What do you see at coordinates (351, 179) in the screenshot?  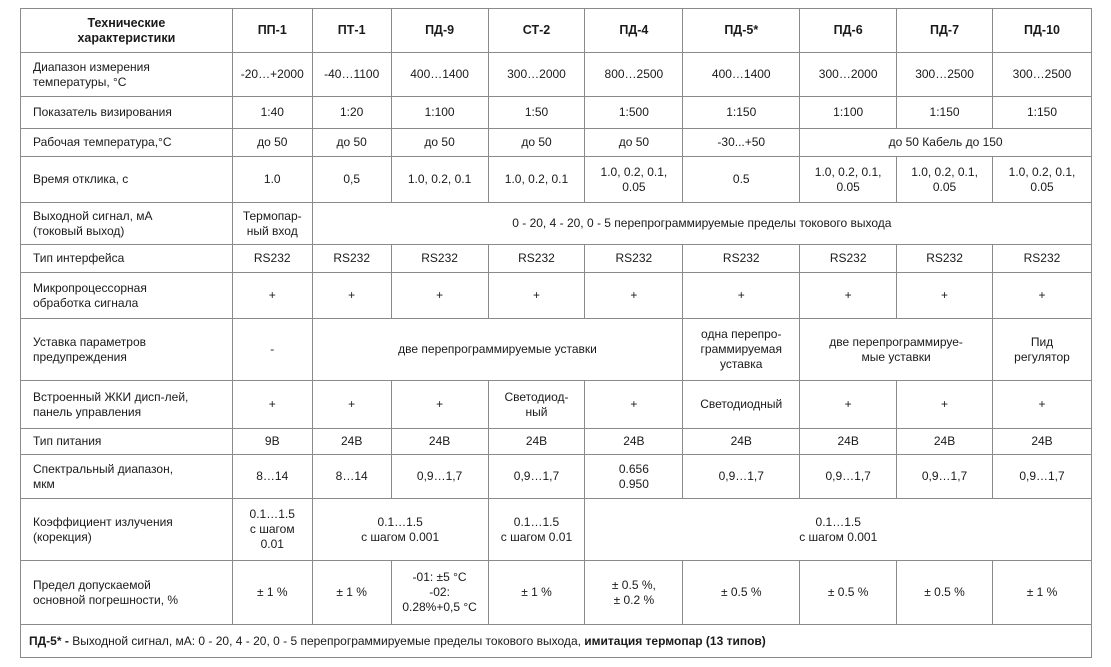 I see `table-cell: 0,5` at bounding box center [351, 179].